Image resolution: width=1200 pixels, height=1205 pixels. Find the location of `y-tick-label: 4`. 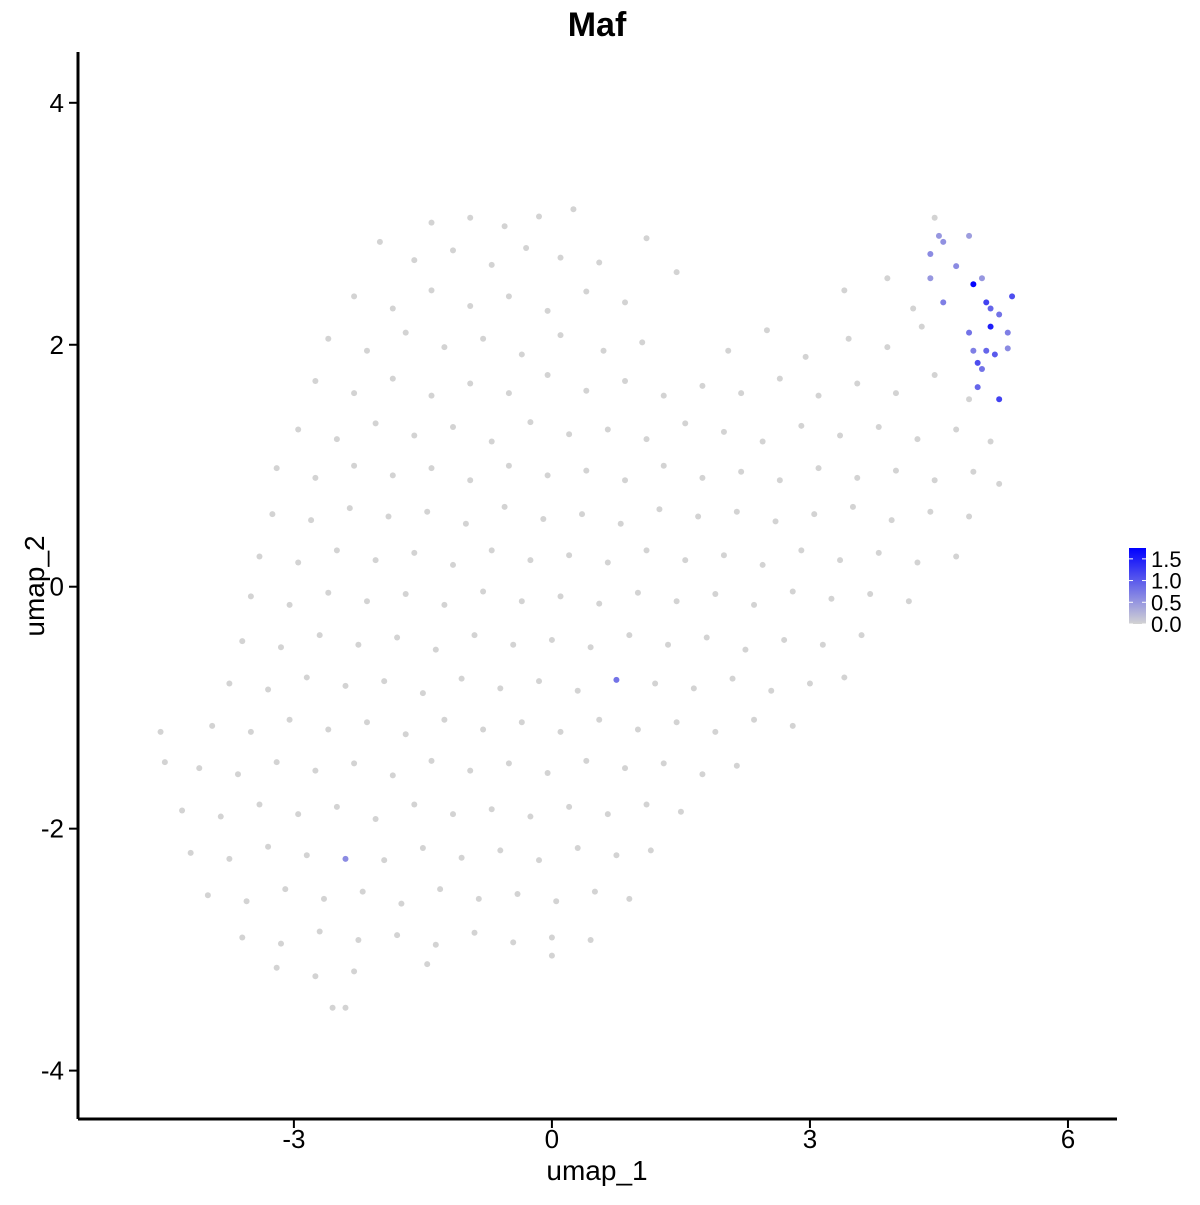

y-tick-label: 4 is located at coordinates (57, 103).